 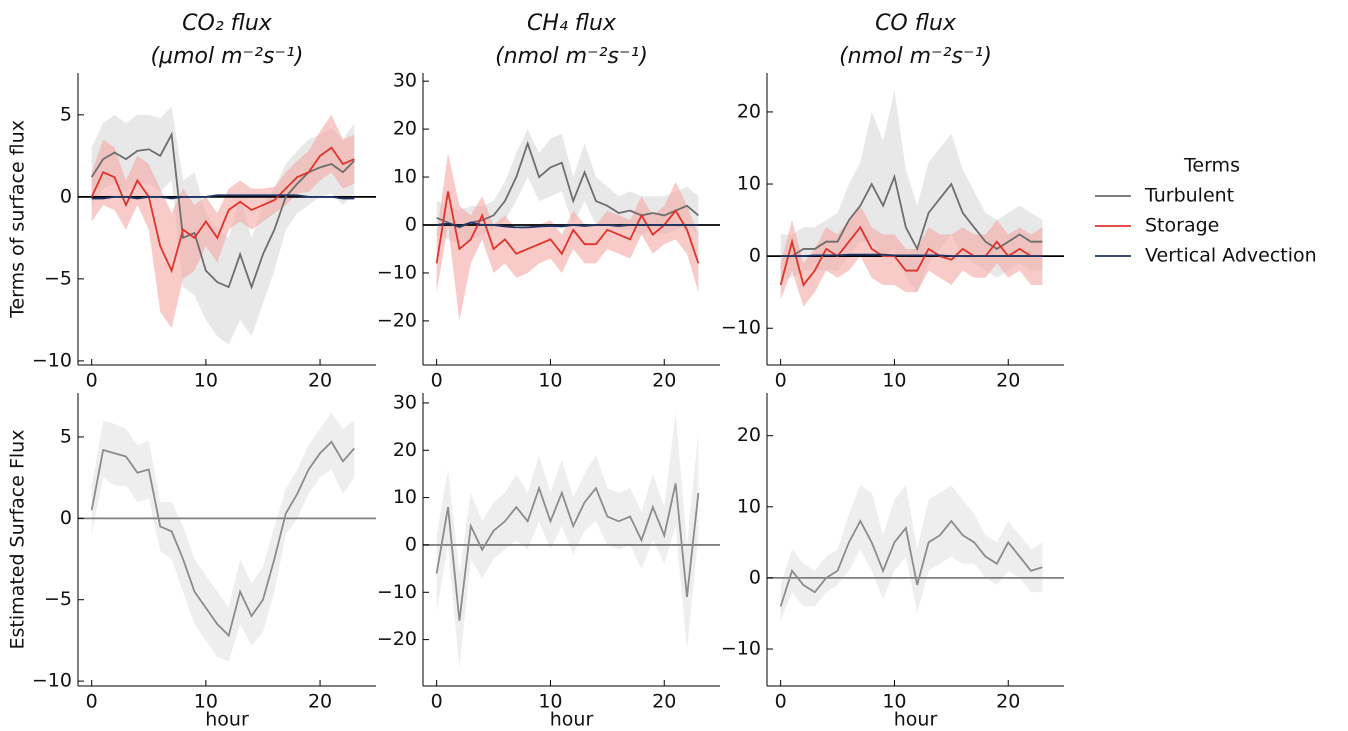 I want to click on legend-label: Vertical Advection, so click(x=1231, y=256).